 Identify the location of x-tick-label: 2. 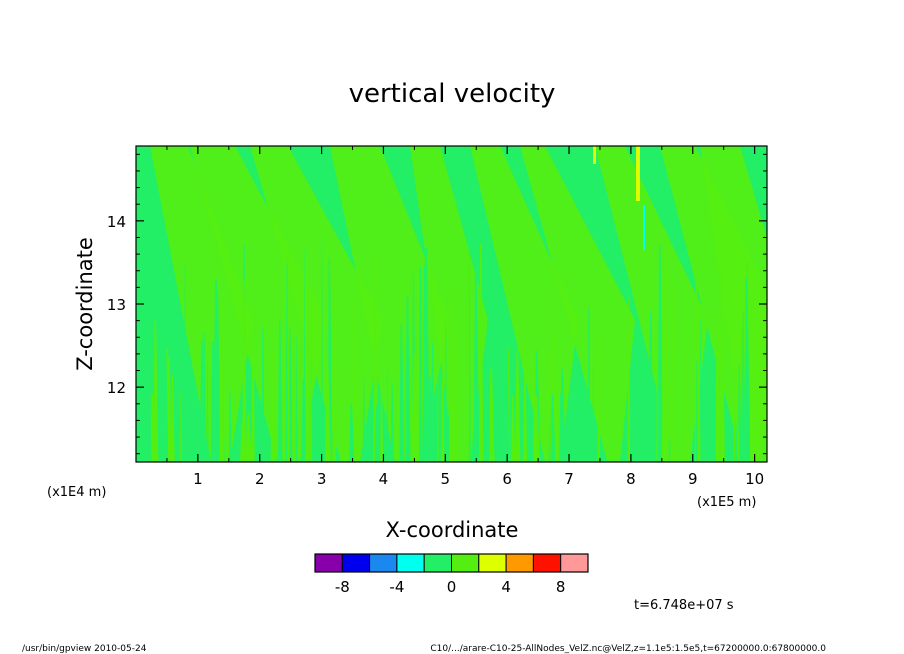
(260, 479).